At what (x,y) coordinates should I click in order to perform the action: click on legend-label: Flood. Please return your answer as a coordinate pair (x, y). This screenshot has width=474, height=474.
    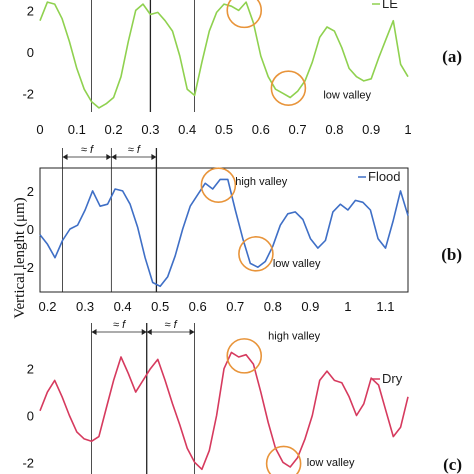
    Looking at the image, I should click on (384, 176).